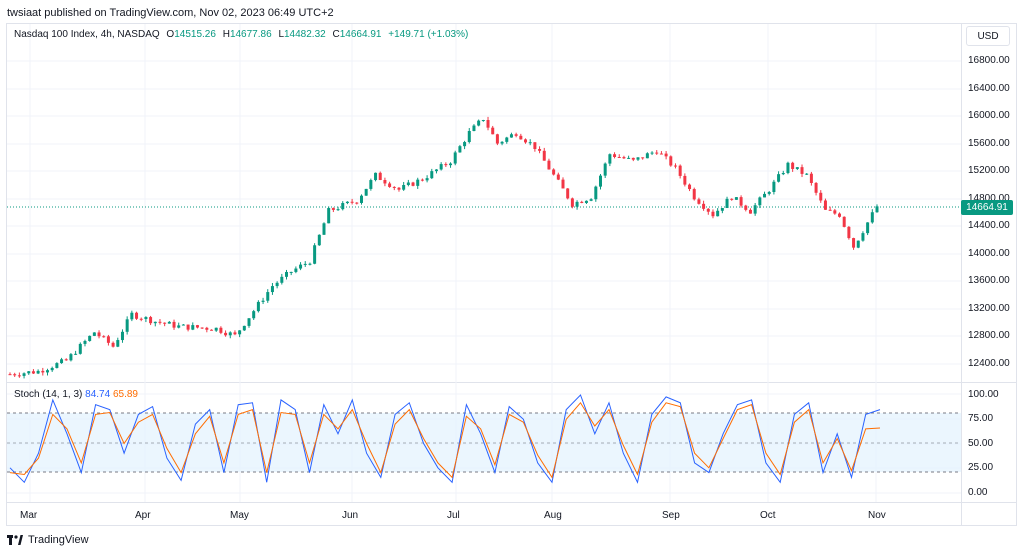  I want to click on time-axis-separator, so click(511, 502).